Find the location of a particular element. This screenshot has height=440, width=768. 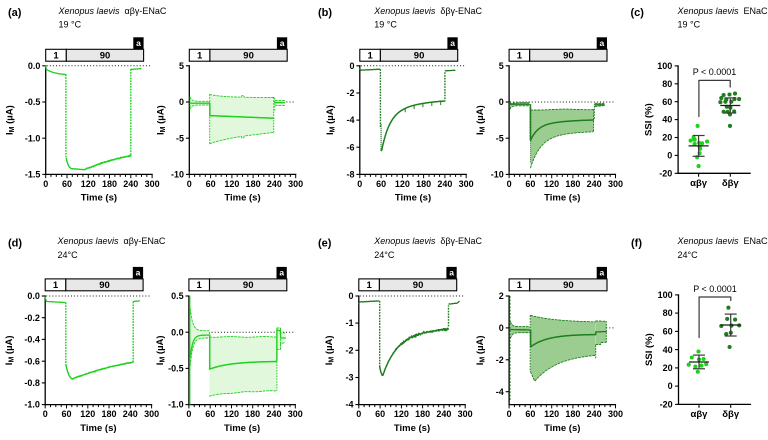

svg-text: 5 is located at coordinates (501, 66).